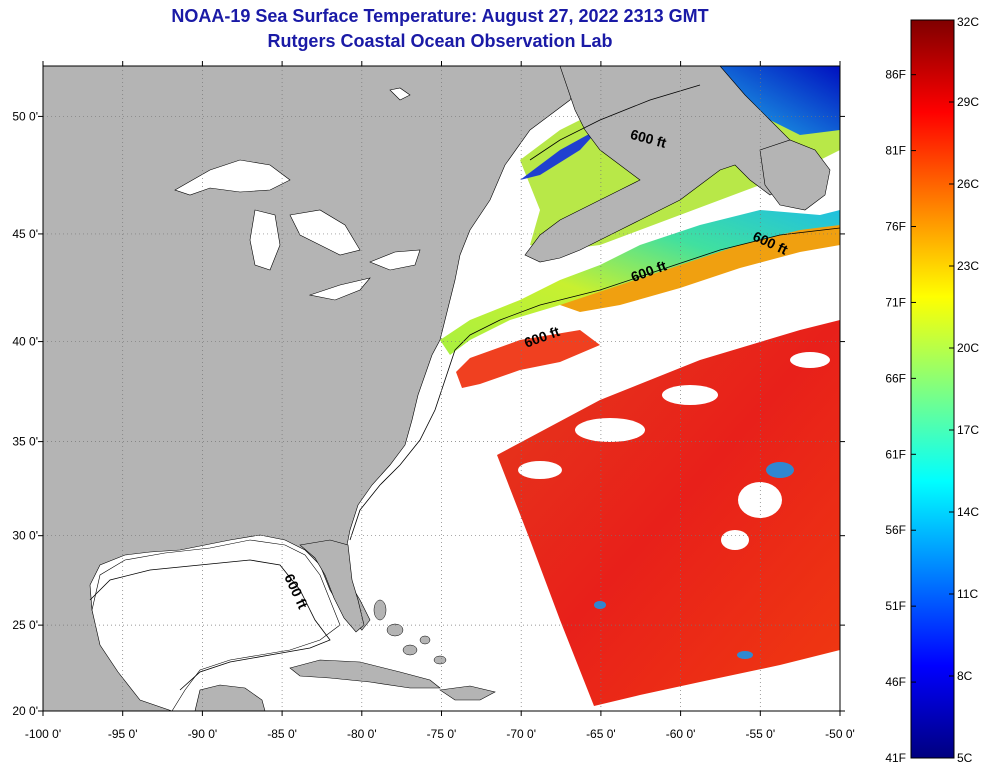 This screenshot has width=984, height=770. I want to click on colorbar, so click(932, 389).